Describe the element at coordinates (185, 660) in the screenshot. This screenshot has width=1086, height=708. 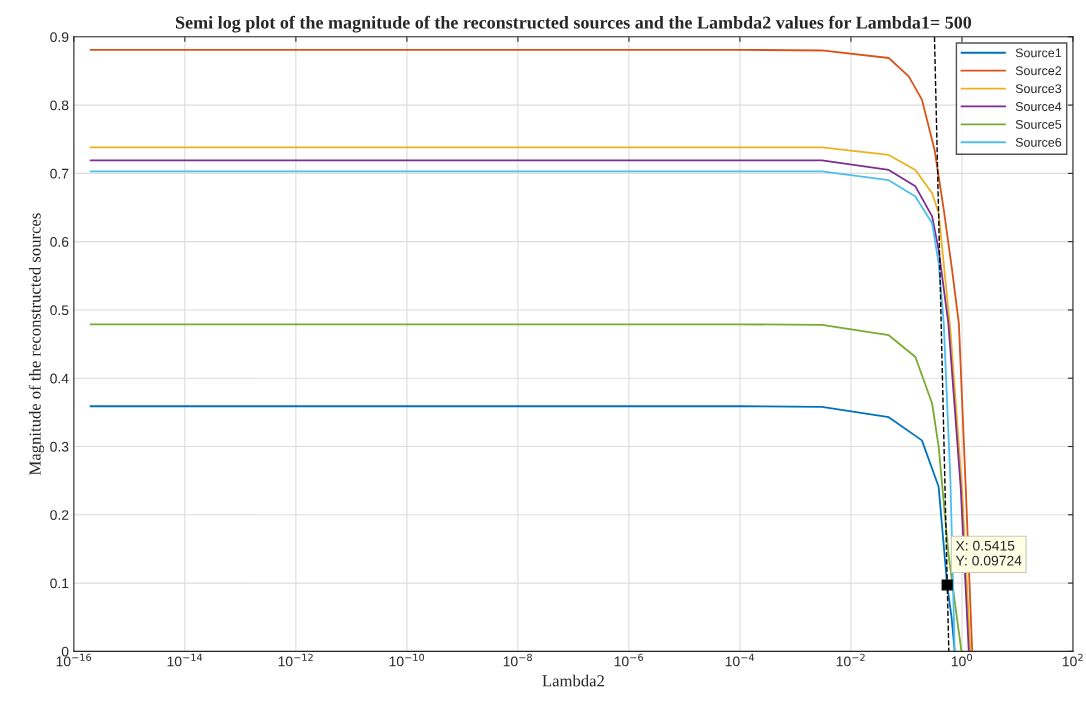
I see `x-tick-label: 10$^{−14}$` at that location.